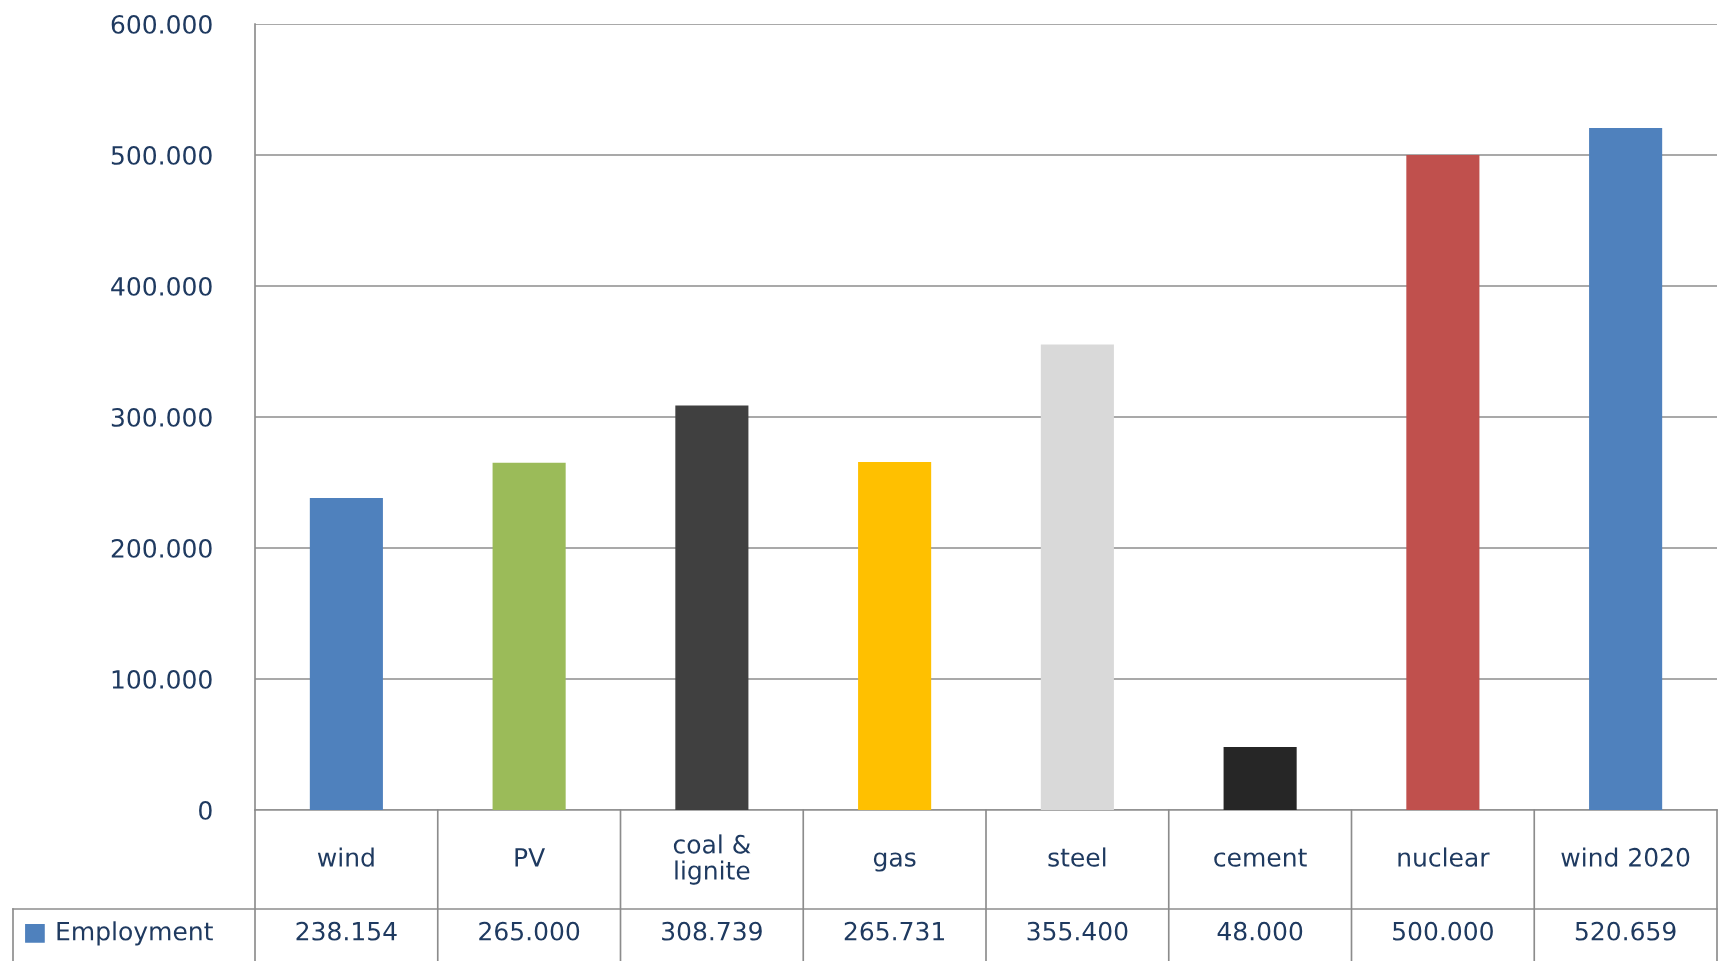 The height and width of the screenshot is (961, 1726). Describe the element at coordinates (161, 155) in the screenshot. I see `y-tick-label: 500.000` at that location.